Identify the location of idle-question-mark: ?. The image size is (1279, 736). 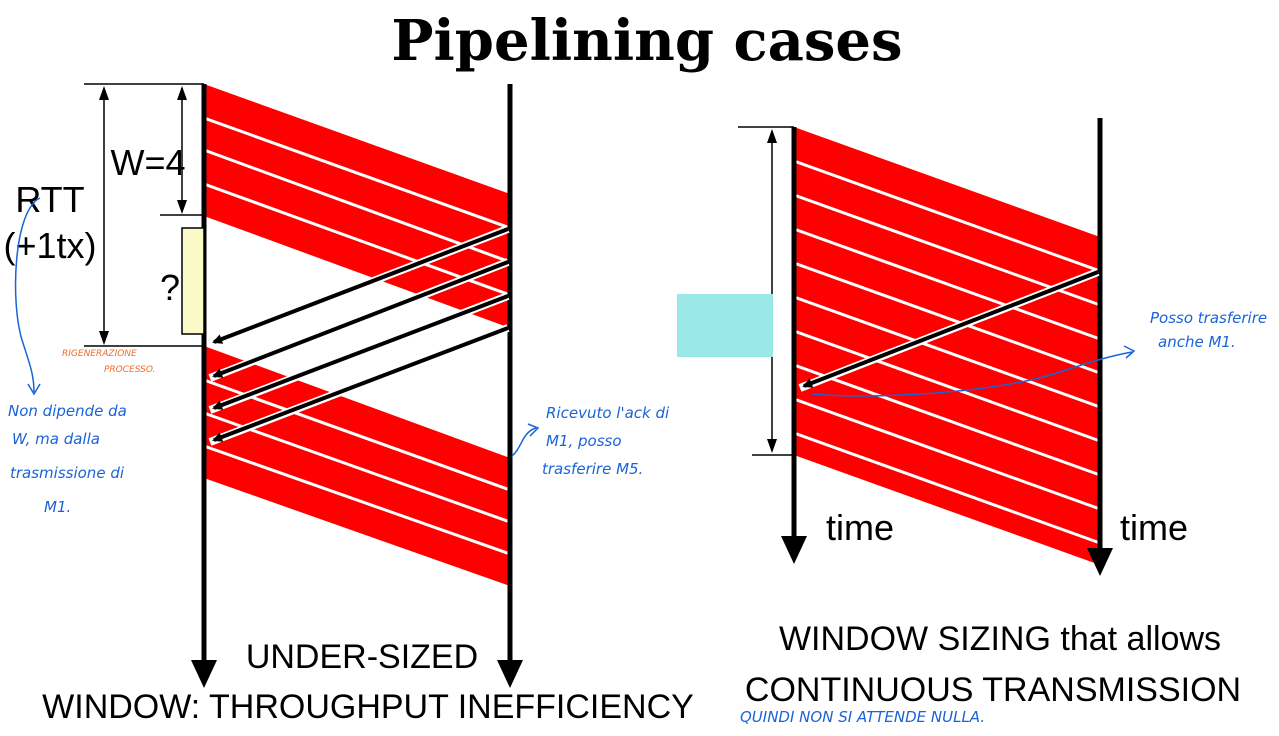
(170, 287).